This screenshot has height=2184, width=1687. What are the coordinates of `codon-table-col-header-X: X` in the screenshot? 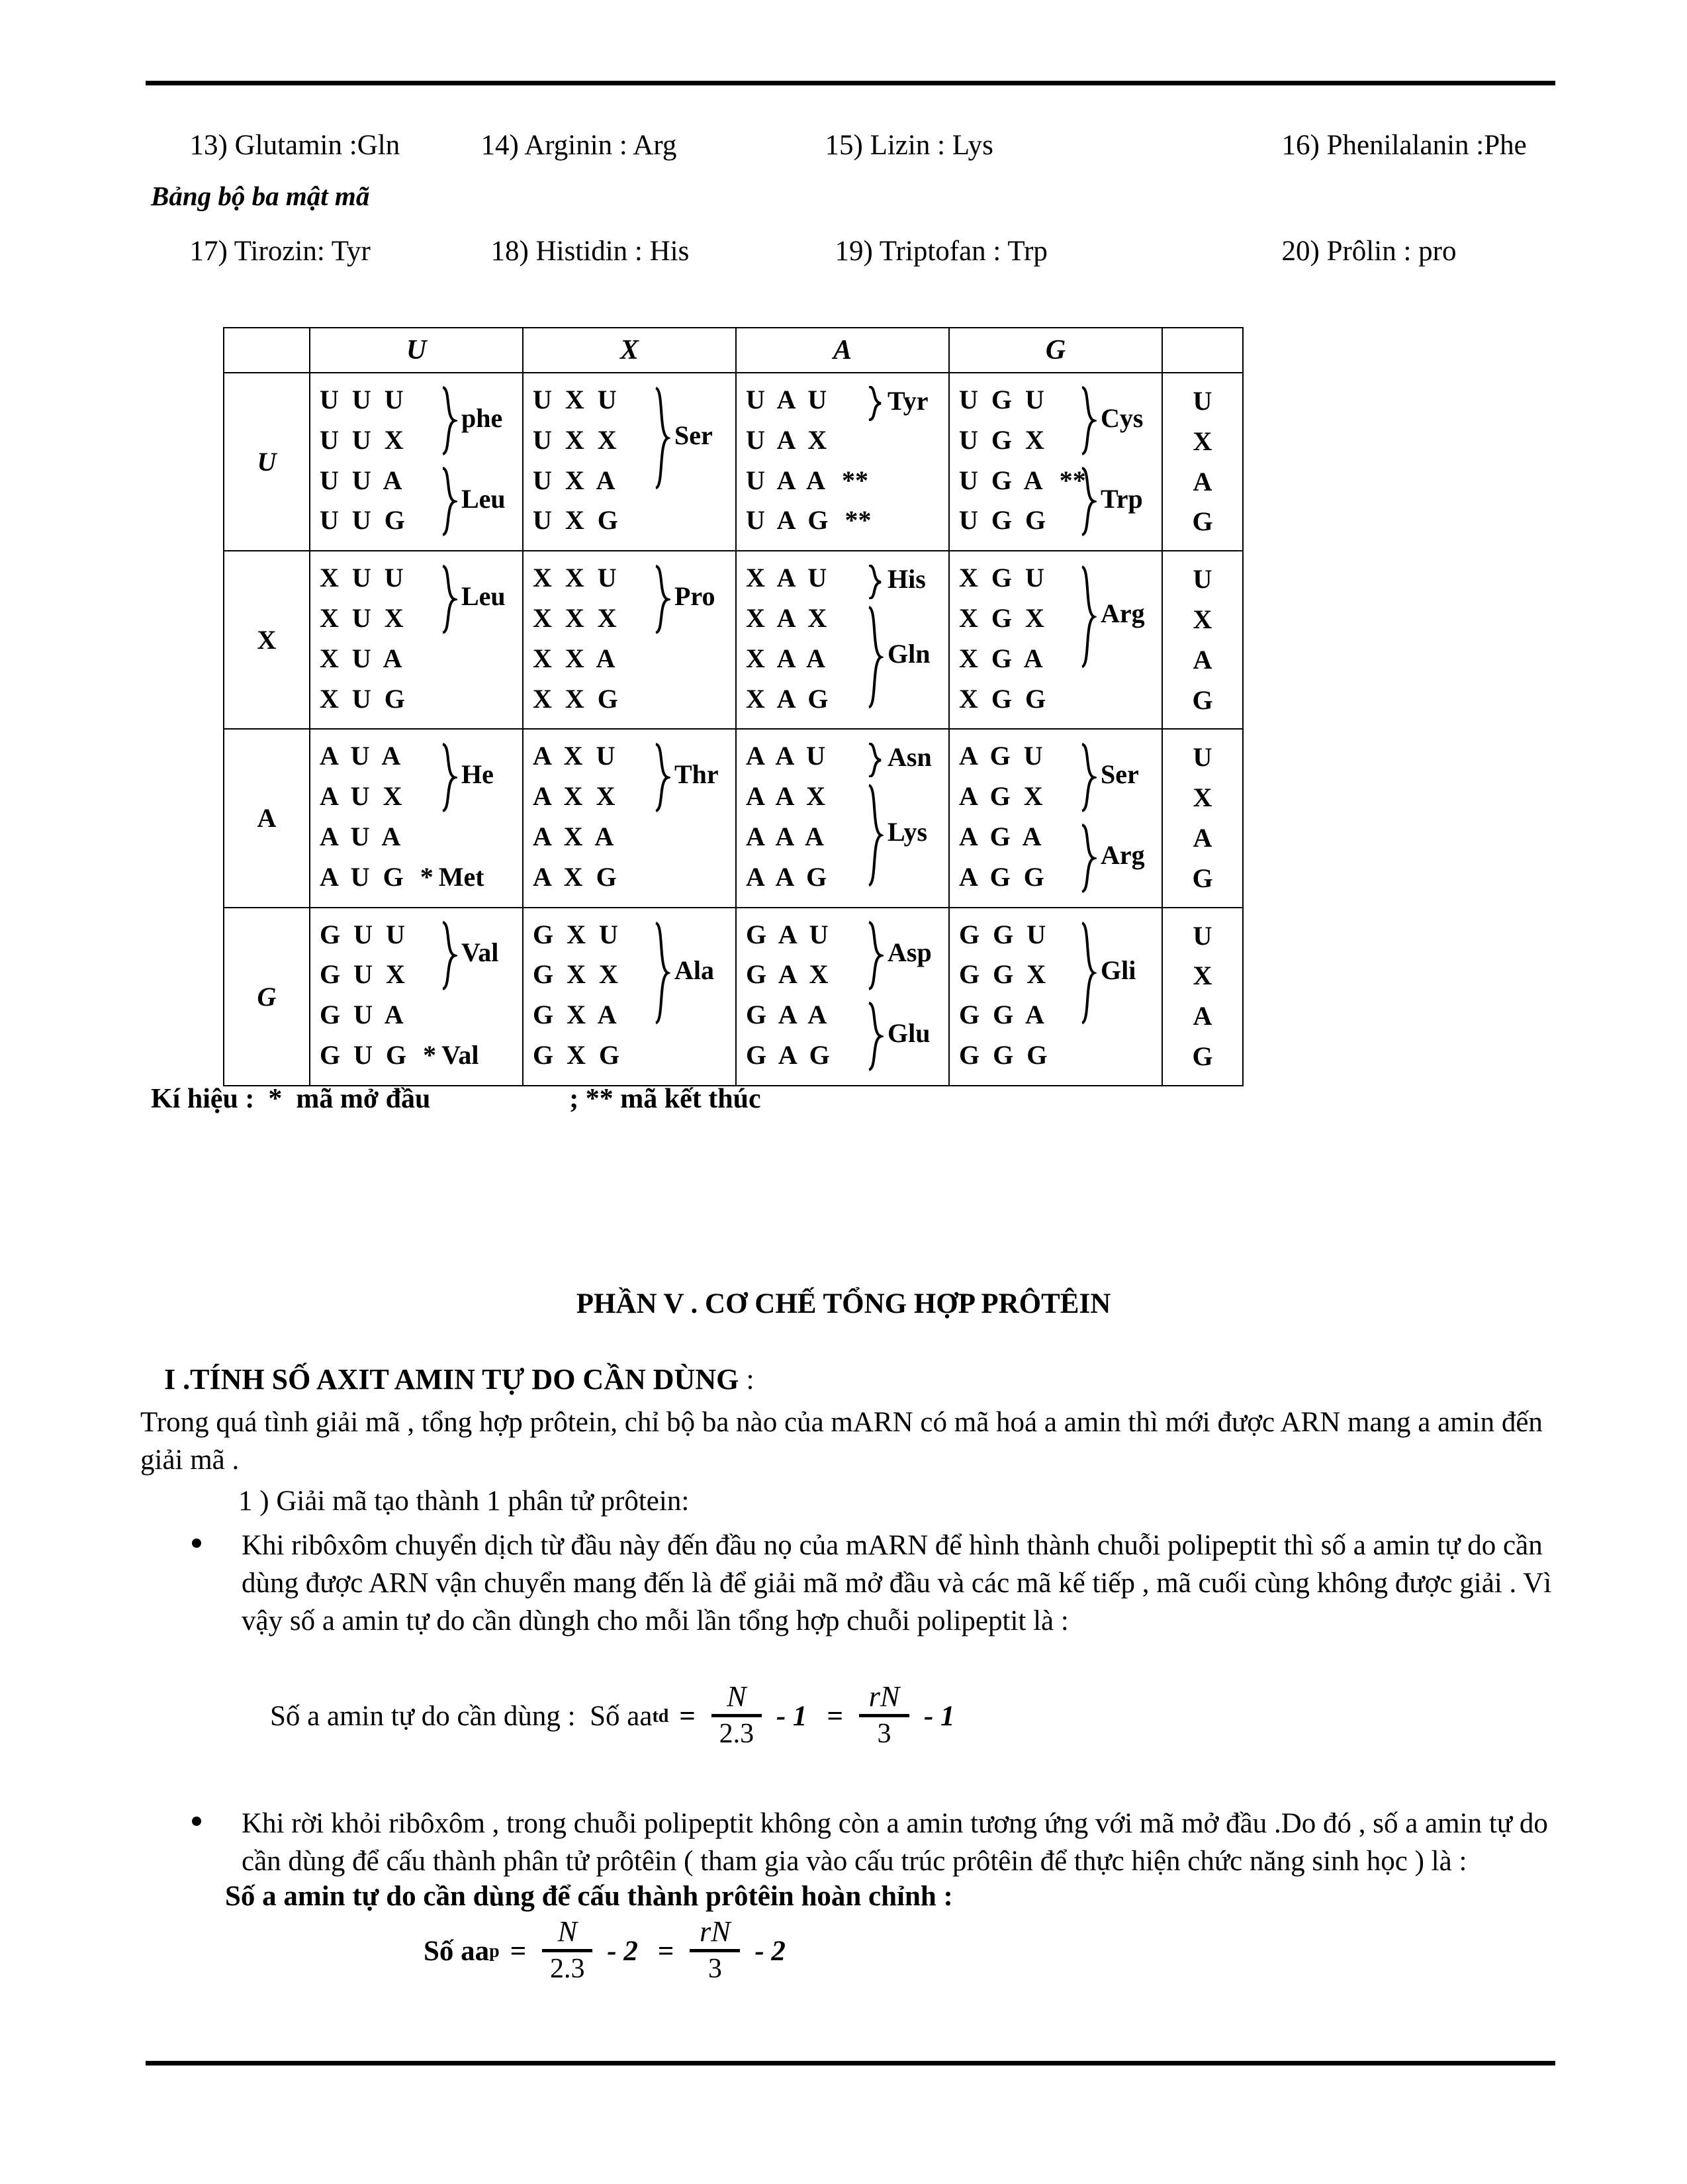 It's located at (629, 350).